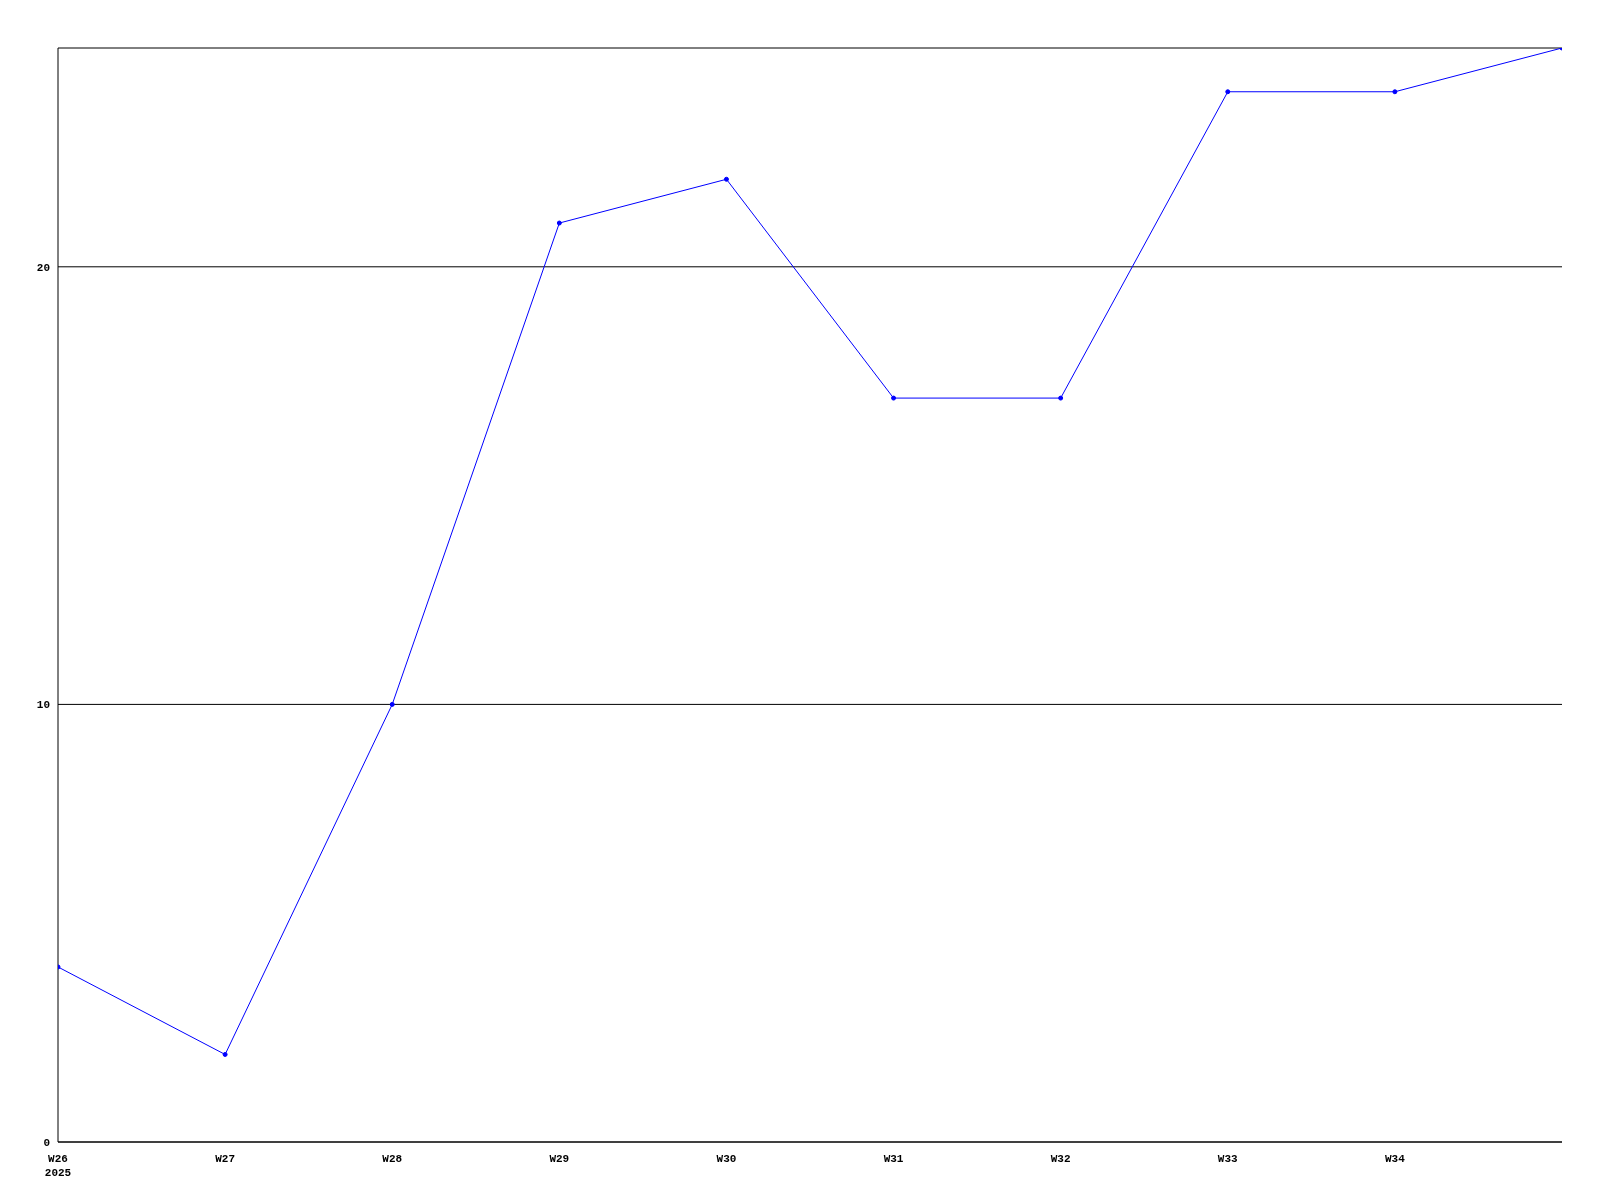 This screenshot has height=1200, width=1600. What do you see at coordinates (1228, 1159) in the screenshot?
I see `x-tick-label: W33` at bounding box center [1228, 1159].